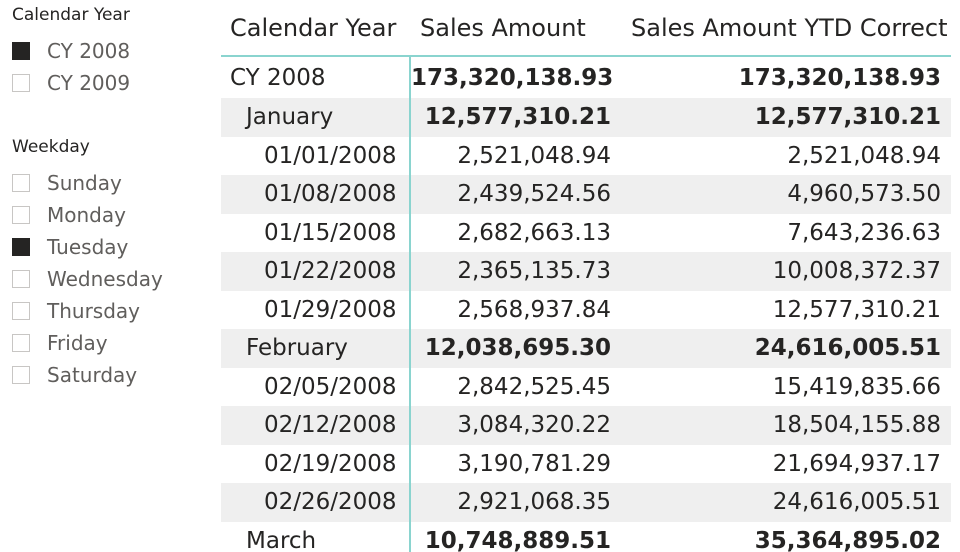 The height and width of the screenshot is (552, 960). Describe the element at coordinates (316, 271) in the screenshot. I see `row-header-cell: 01/22/2008` at that location.